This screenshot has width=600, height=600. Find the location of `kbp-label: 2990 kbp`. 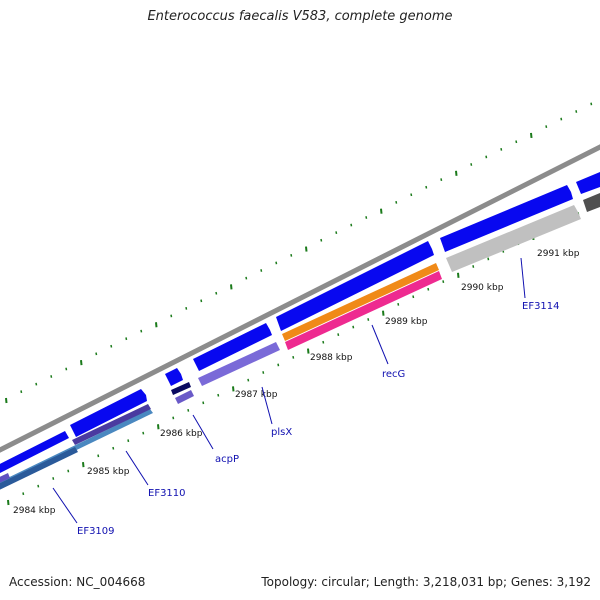

kbp-label: 2990 kbp is located at coordinates (482, 288).